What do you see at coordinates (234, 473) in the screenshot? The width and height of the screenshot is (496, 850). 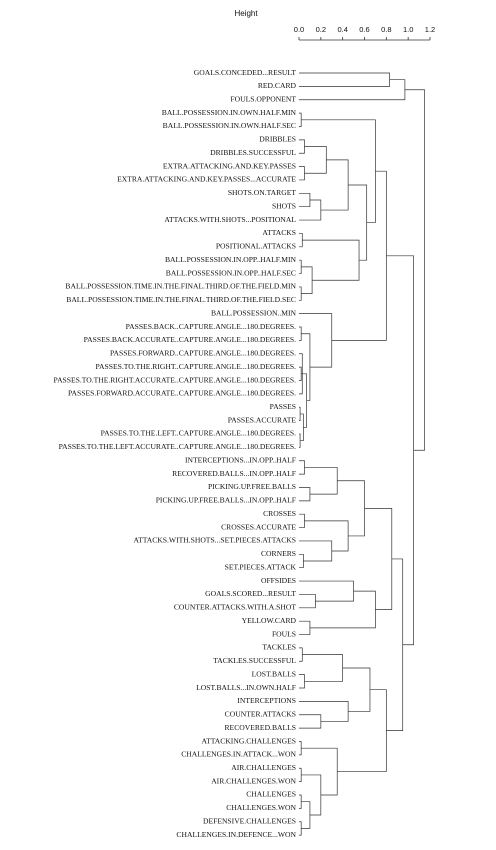 I see `leaf-label: RECOVERED.BALLS...IN.OPP..HALF` at bounding box center [234, 473].